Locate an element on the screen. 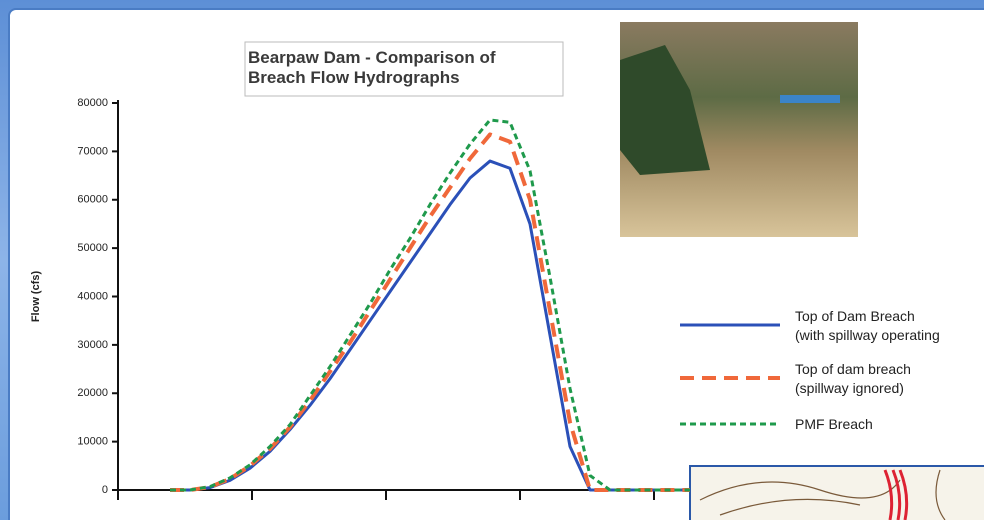  y-tick-label: 60000 is located at coordinates (92, 200).